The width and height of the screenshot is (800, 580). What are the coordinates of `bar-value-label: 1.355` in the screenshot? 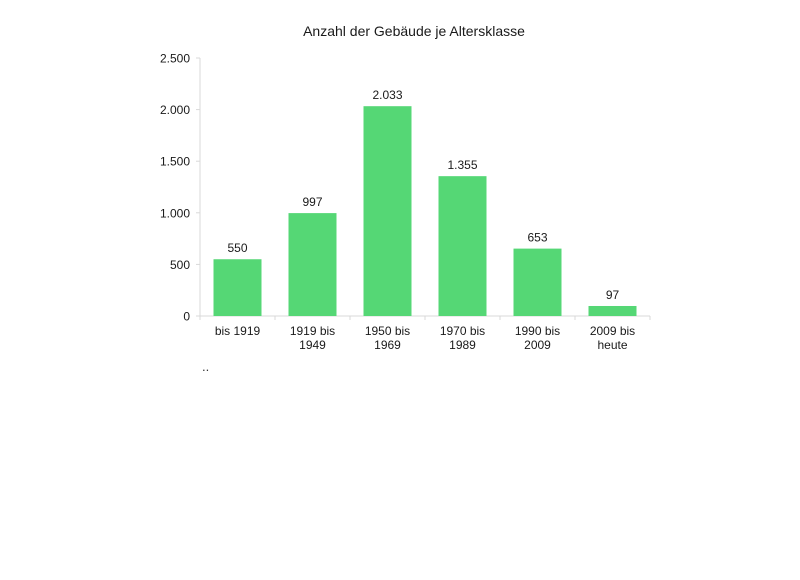 It's located at (462, 165).